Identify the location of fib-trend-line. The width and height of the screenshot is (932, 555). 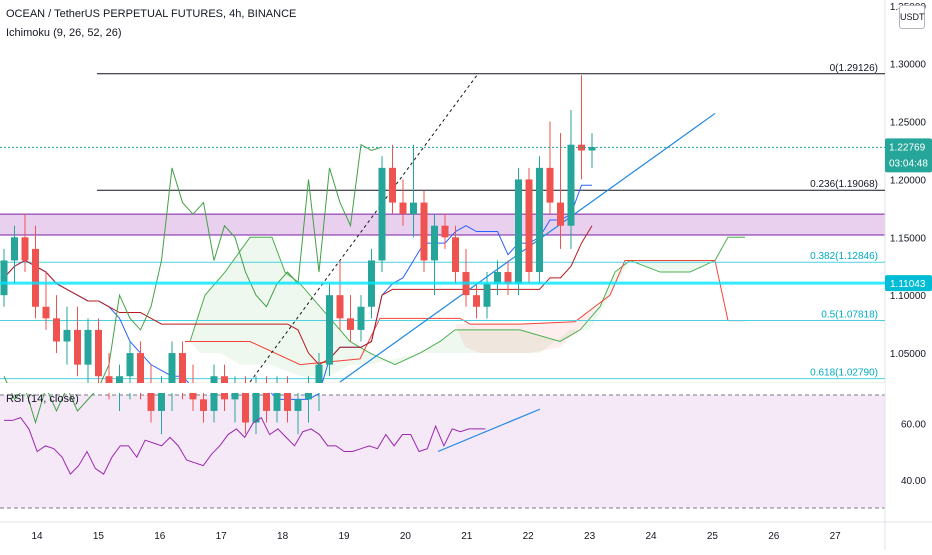
(364, 228).